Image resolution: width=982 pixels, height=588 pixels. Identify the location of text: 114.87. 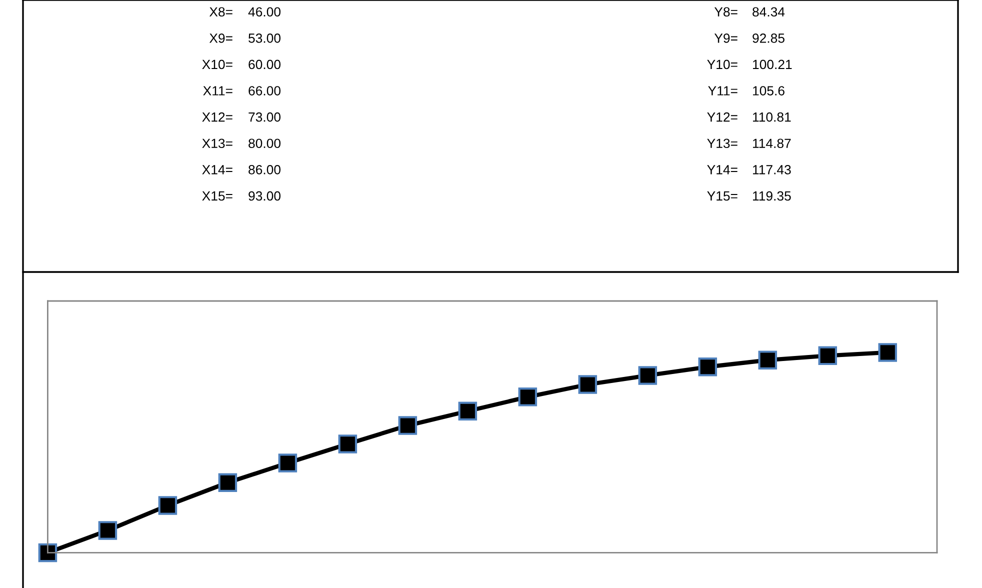
(772, 143).